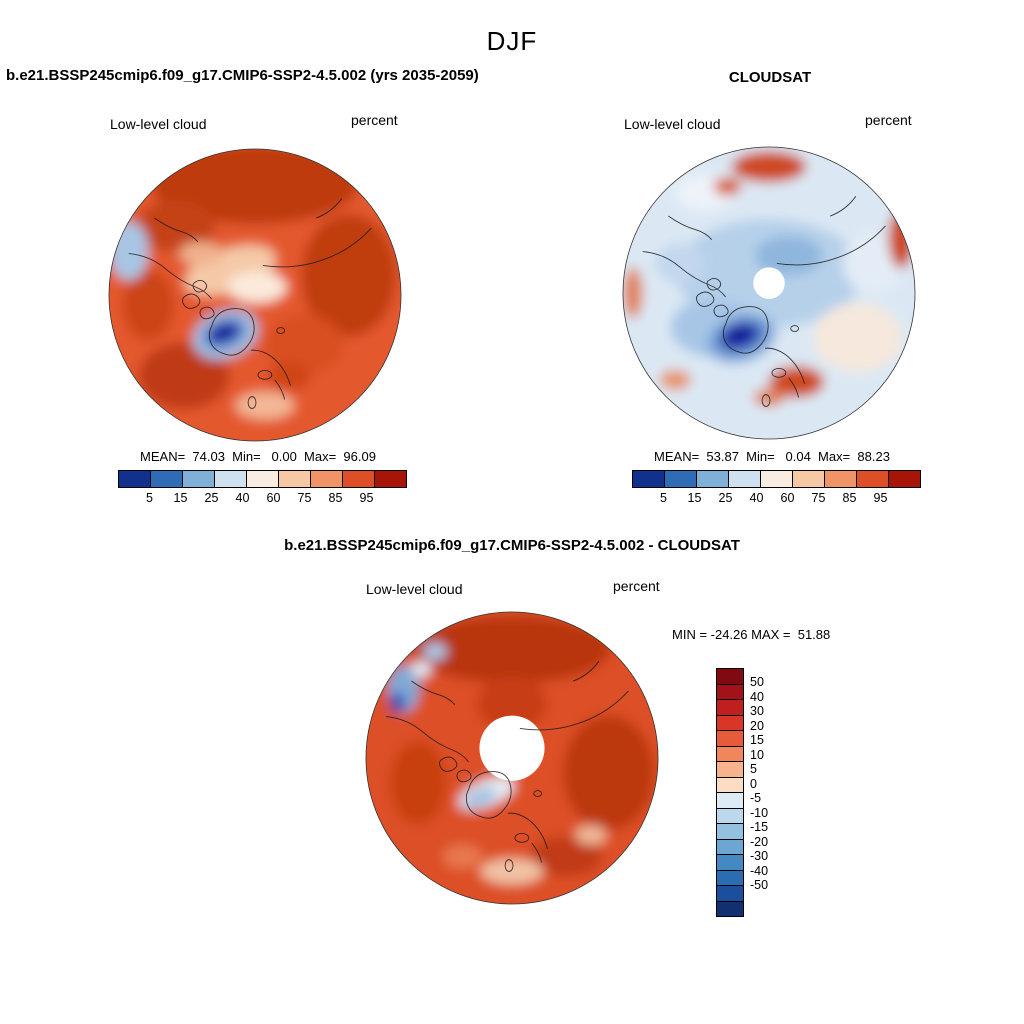 The image size is (1024, 1024). Describe the element at coordinates (770, 77) in the screenshot. I see `obs-panel-title: CLOUDSAT` at that location.